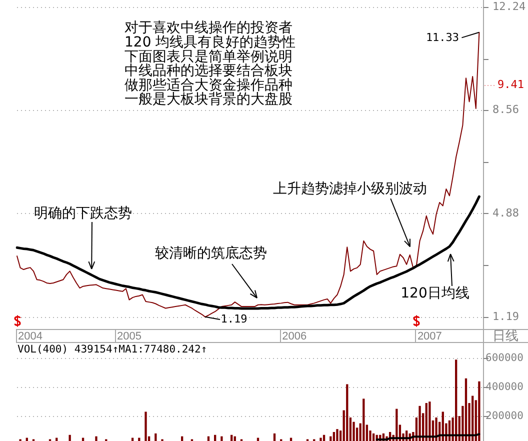  What do you see at coordinates (505, 387) in the screenshot?
I see `y-tick-label: 400000` at bounding box center [505, 387].